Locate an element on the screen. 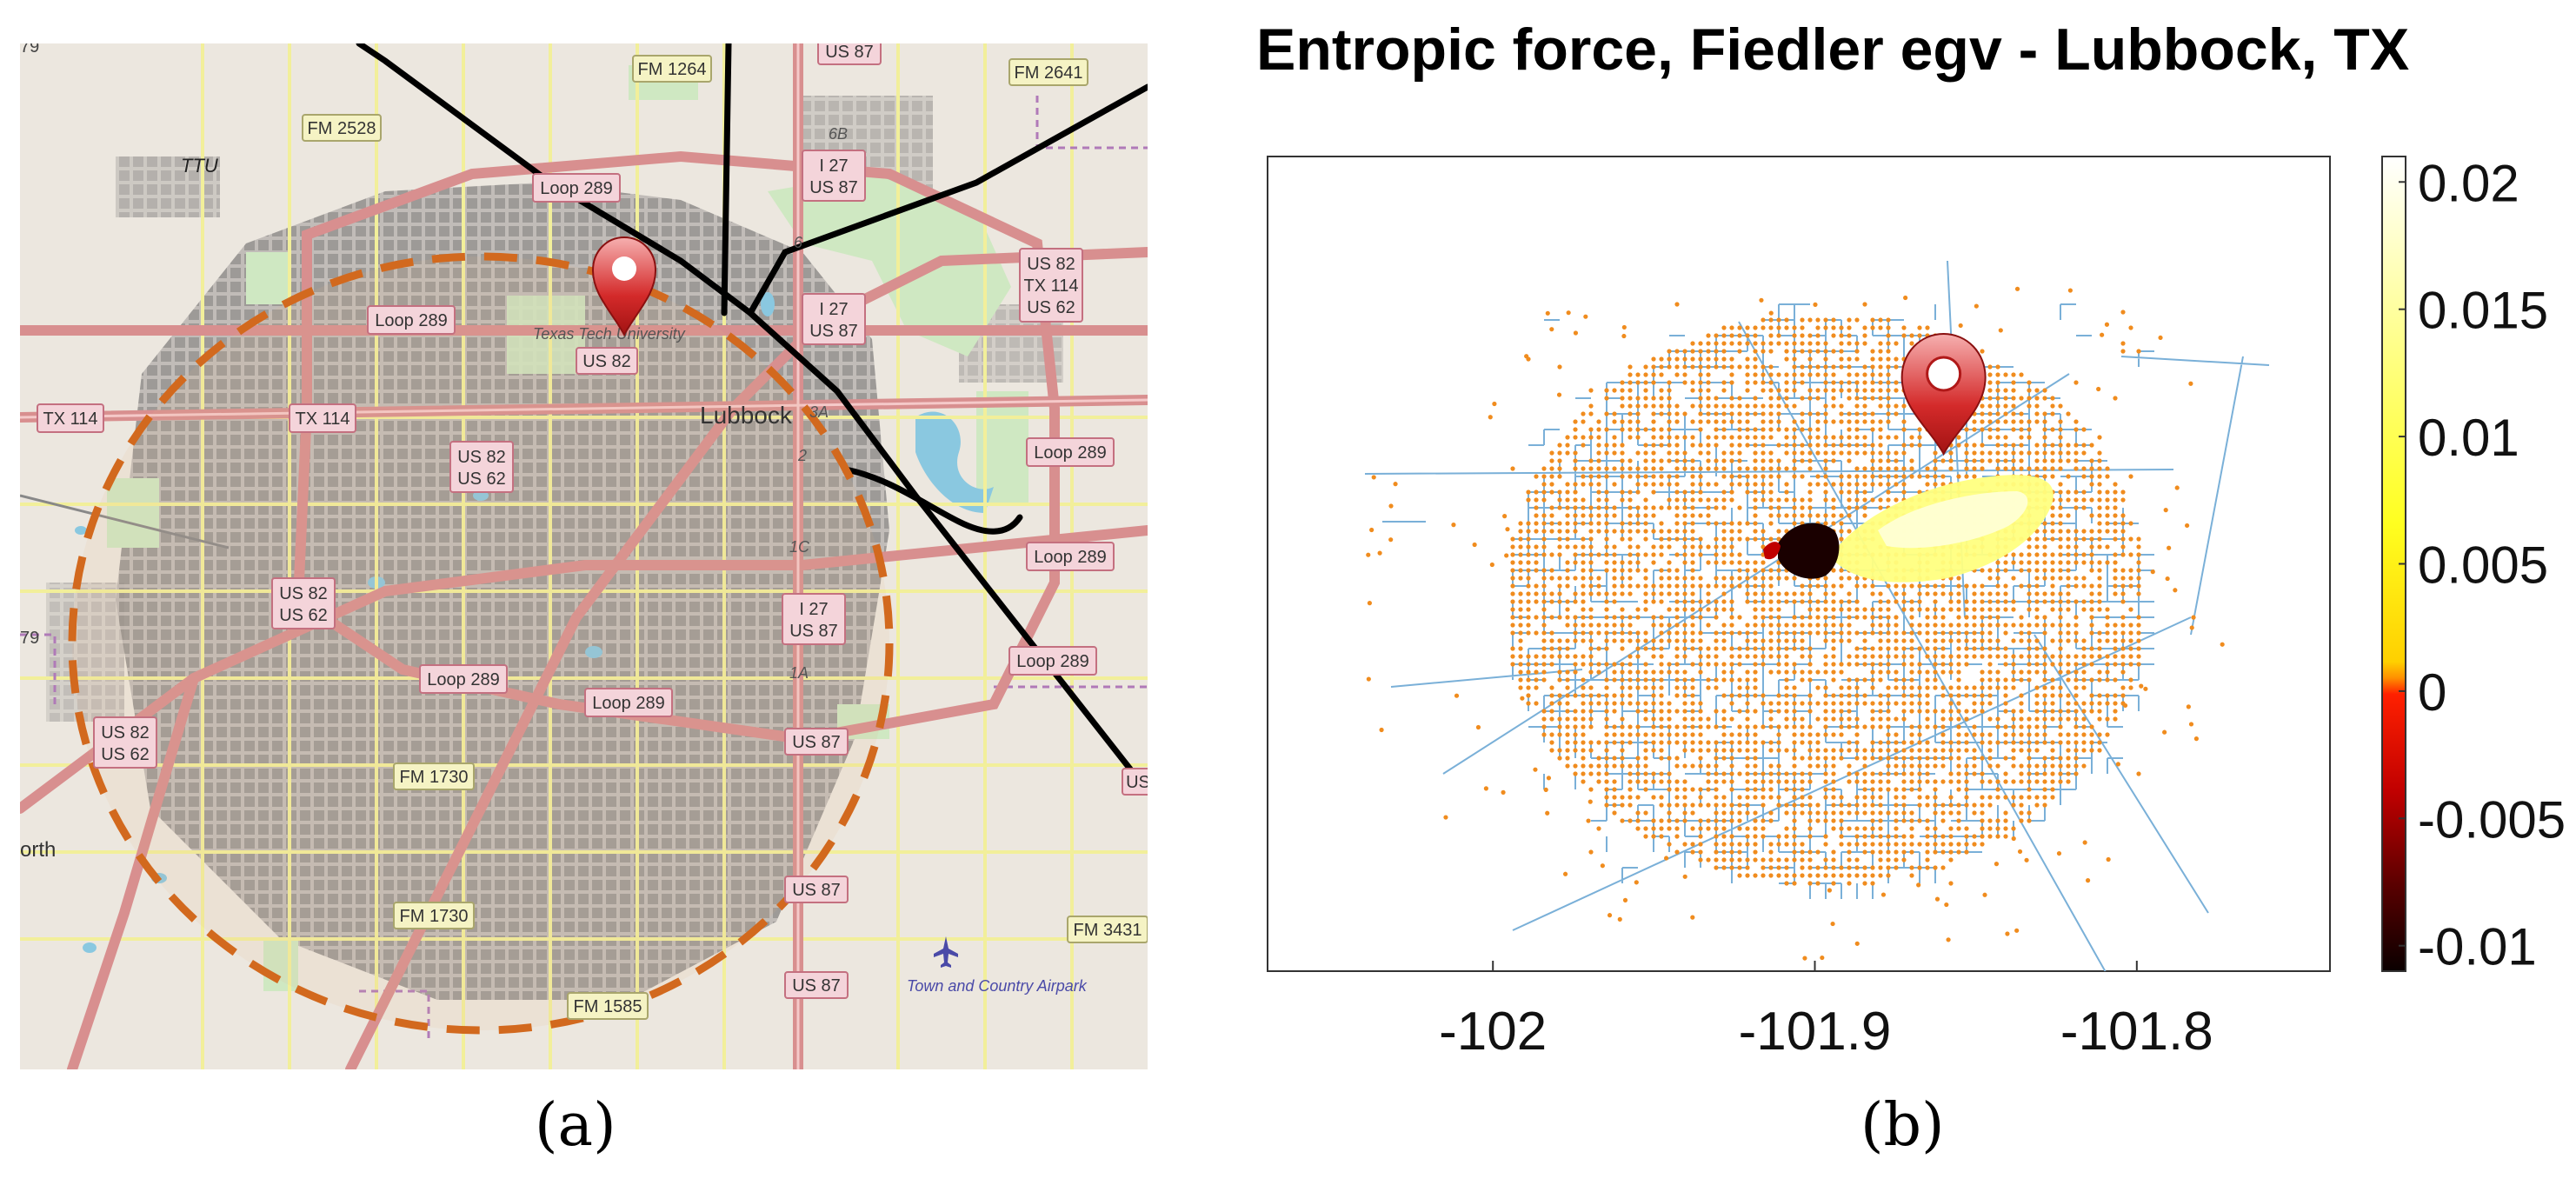  shield-loop289-3: Loop 289 is located at coordinates (1070, 452).